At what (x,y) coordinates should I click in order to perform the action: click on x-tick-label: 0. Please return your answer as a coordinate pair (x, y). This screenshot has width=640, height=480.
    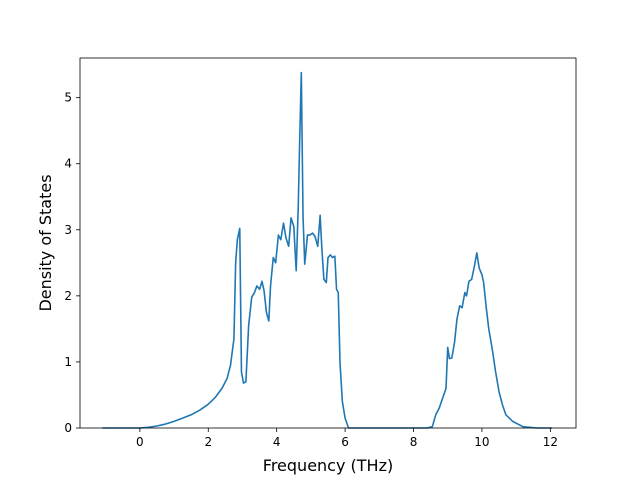
    Looking at the image, I should click on (140, 442).